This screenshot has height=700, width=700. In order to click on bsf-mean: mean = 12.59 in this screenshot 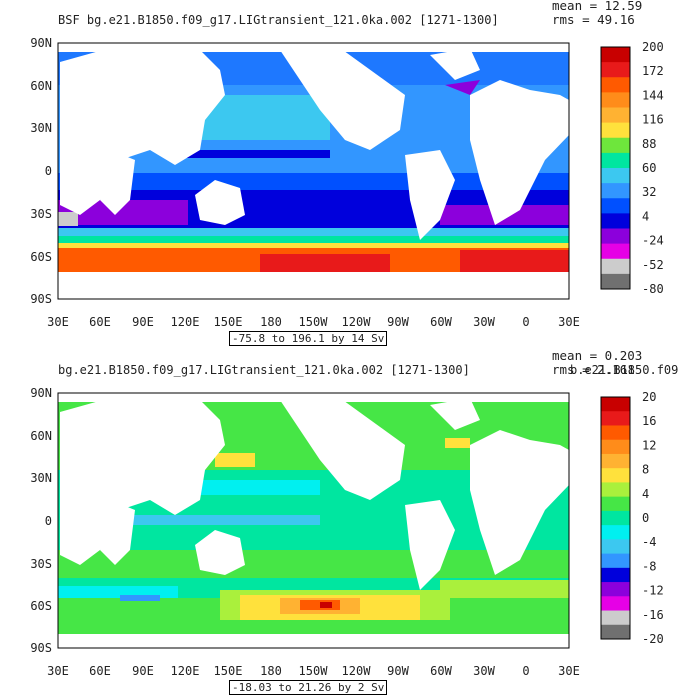, I will do `click(597, 6)`.